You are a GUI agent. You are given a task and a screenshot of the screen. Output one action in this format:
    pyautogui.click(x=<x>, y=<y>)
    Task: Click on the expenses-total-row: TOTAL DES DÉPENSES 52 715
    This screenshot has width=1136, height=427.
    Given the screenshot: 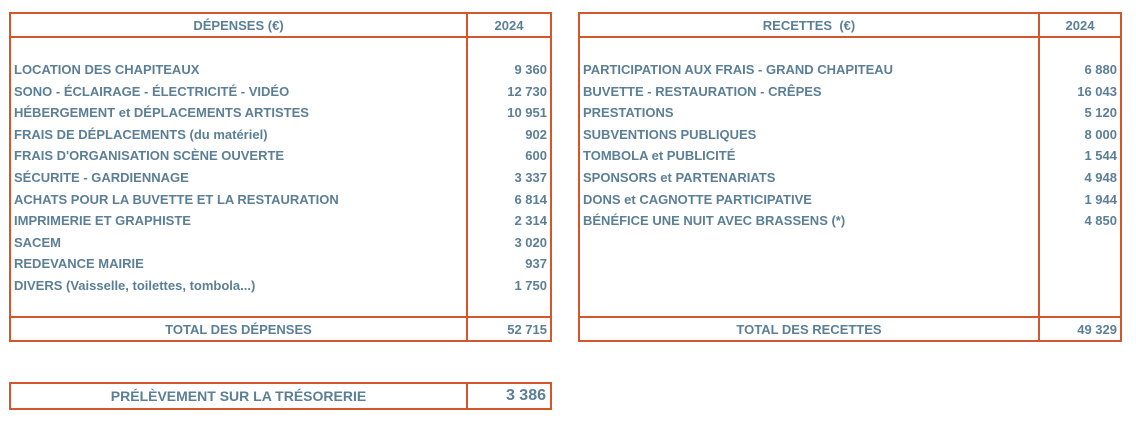 What is the action you would take?
    pyautogui.click(x=280, y=329)
    